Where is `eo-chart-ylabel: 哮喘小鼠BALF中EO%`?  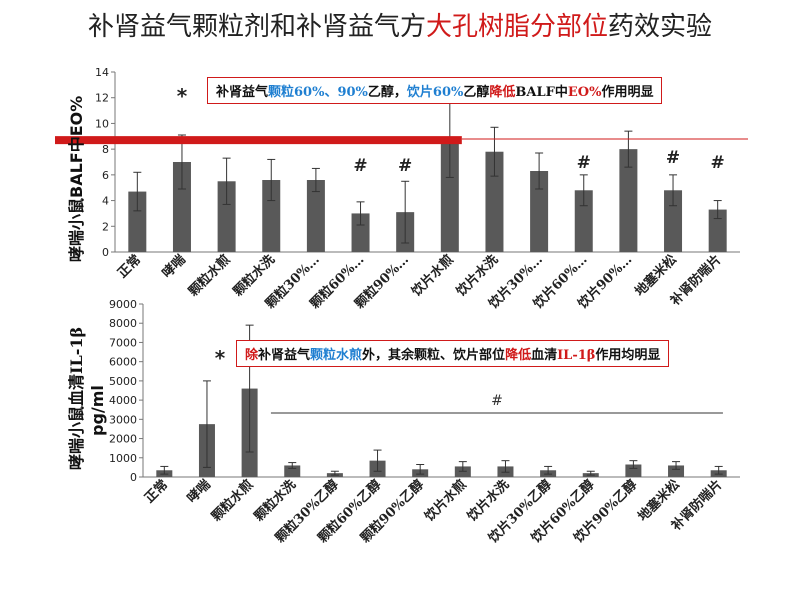 eo-chart-ylabel: 哮喘小鼠BALF中EO% is located at coordinates (76, 178).